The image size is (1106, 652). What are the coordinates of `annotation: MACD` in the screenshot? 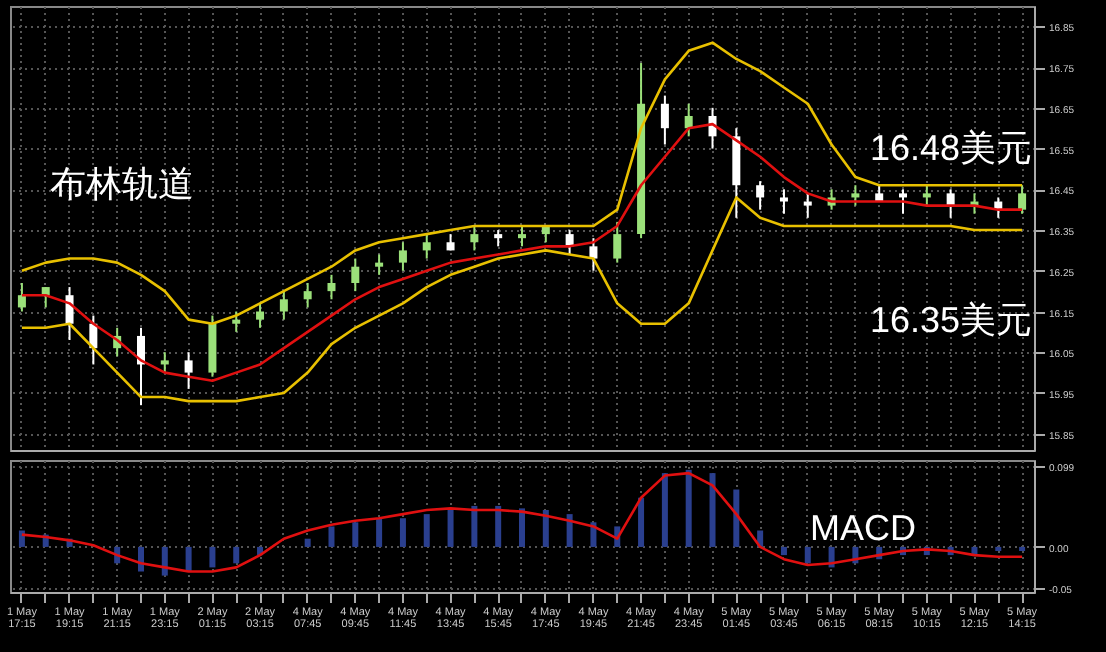 It's located at (863, 528).